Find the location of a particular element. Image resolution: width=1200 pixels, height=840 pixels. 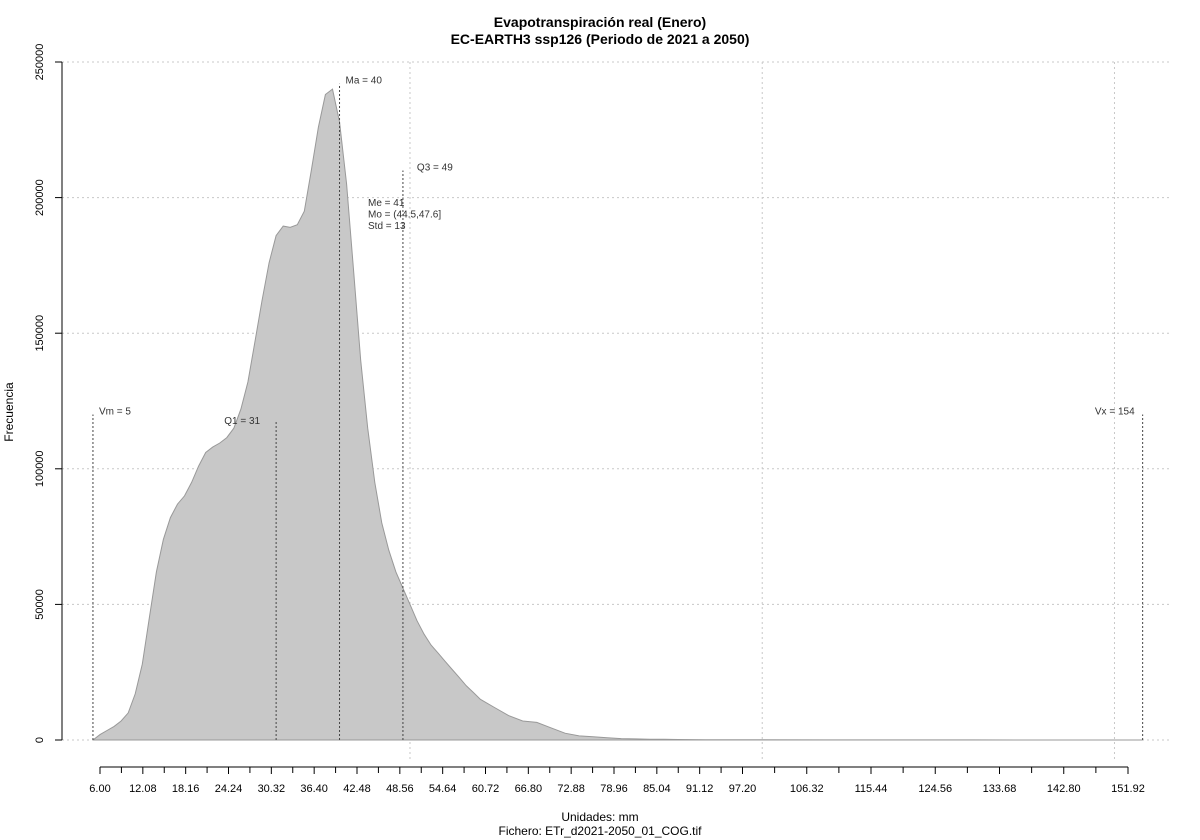

x-tick-label: 54.64 is located at coordinates (443, 789).